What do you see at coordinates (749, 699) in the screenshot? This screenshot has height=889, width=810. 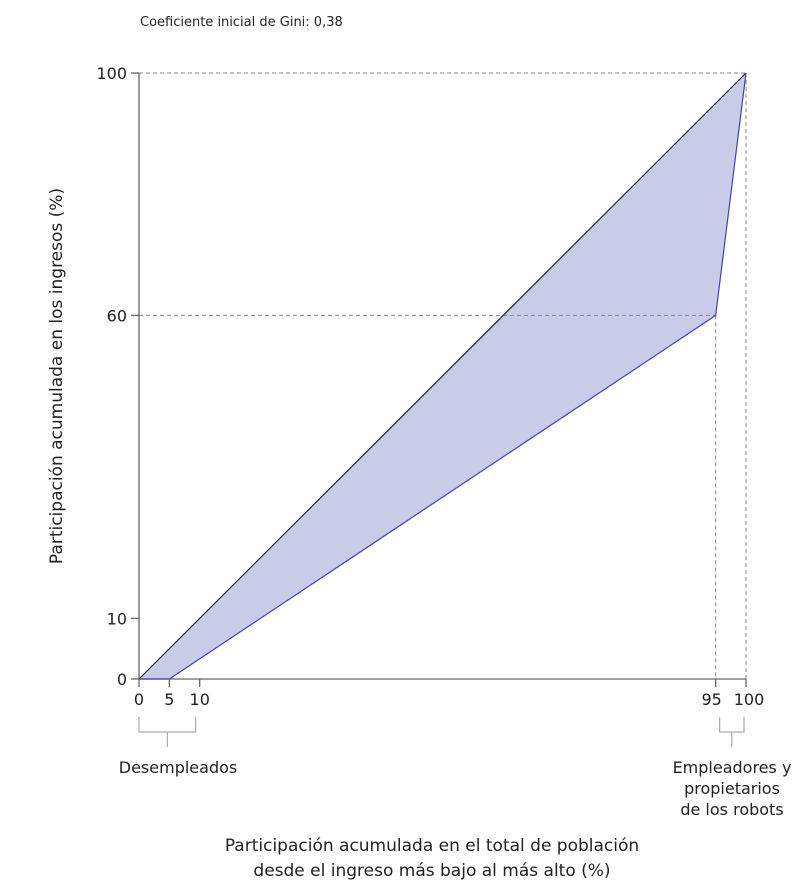 I see `x-tick-label-100: 100` at bounding box center [749, 699].